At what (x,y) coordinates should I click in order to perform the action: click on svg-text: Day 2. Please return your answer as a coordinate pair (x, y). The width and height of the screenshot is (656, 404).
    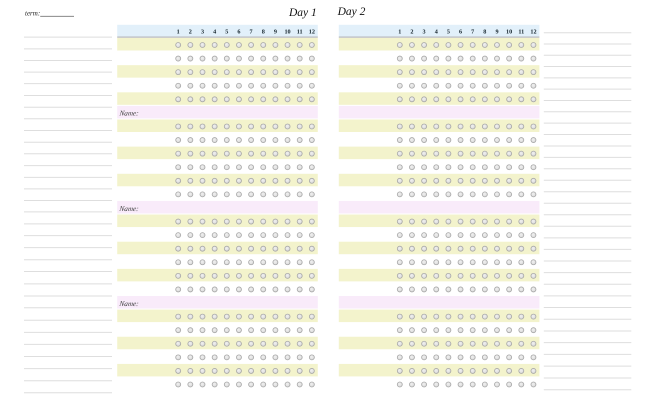
    Looking at the image, I should click on (351, 12).